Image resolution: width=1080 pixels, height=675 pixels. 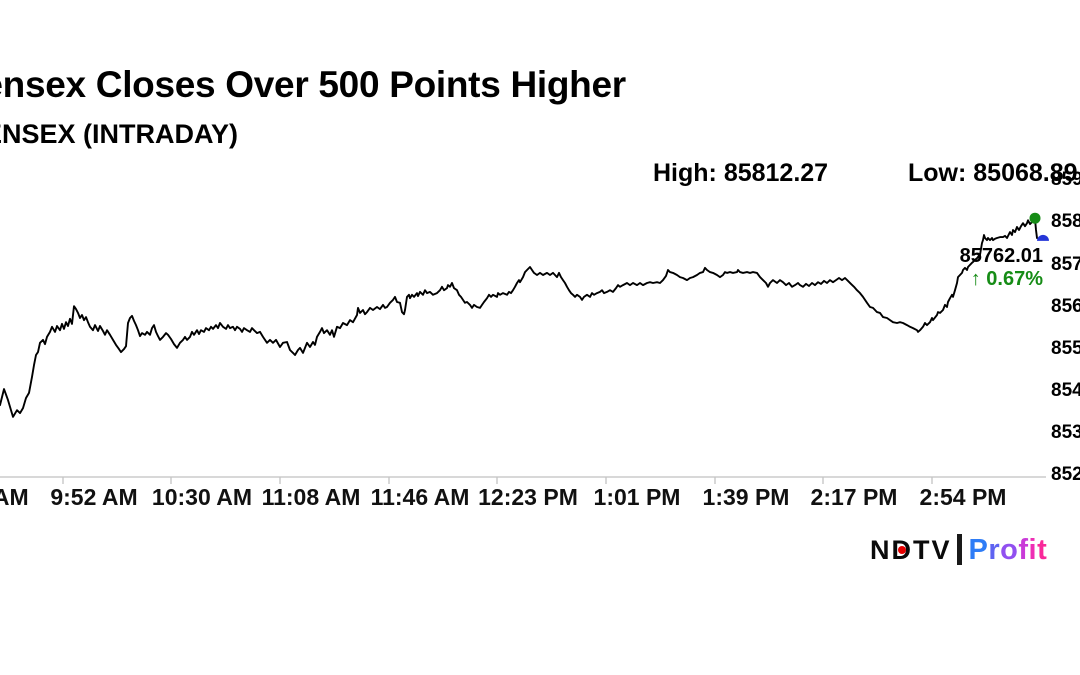 I want to click on profit-wordmark: Profit, so click(x=1008, y=550).